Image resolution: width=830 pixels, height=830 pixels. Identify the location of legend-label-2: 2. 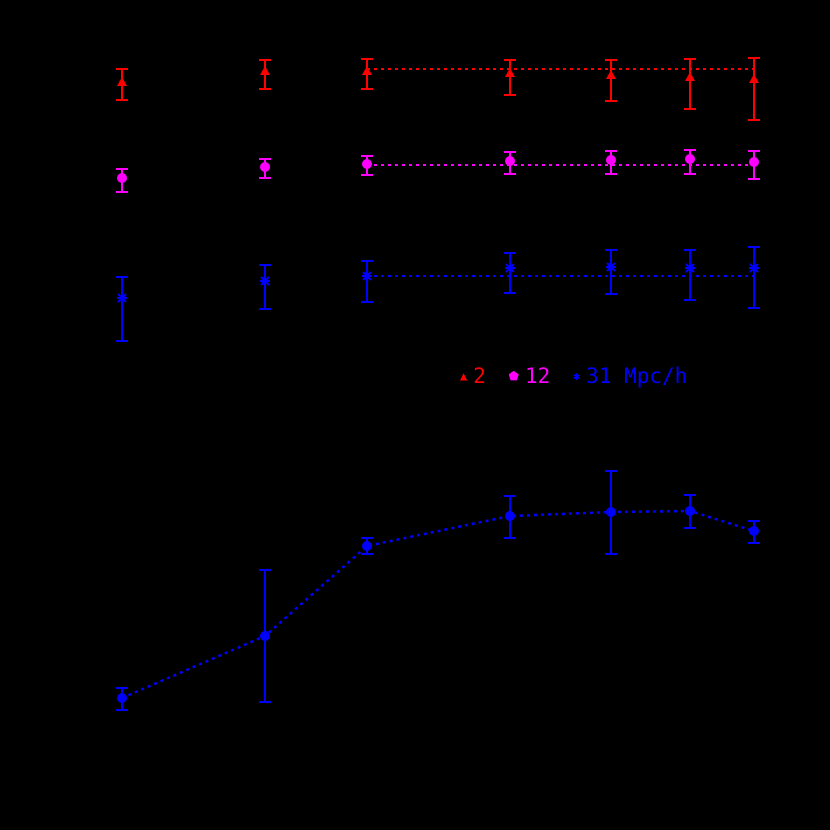
(479, 376).